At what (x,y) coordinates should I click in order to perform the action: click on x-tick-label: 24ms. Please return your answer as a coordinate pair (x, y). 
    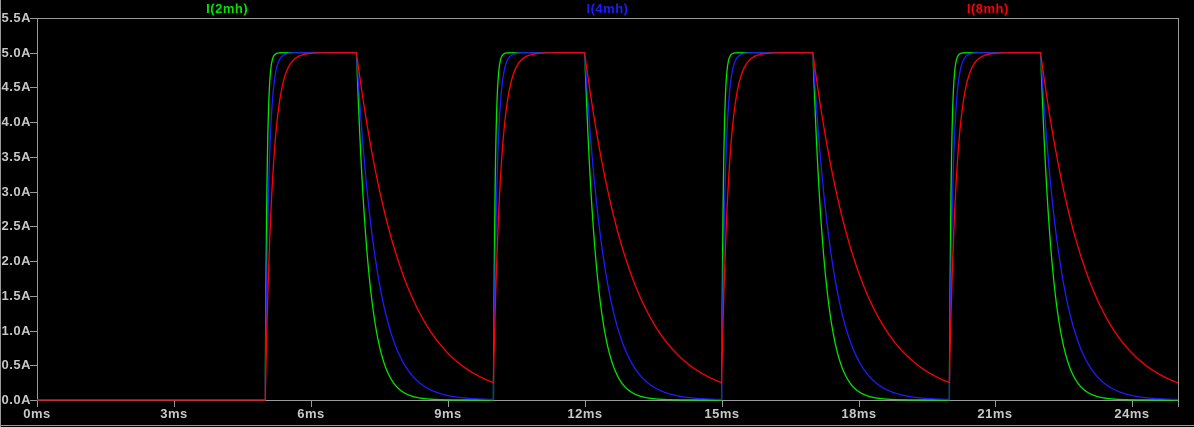
    Looking at the image, I should click on (1132, 413).